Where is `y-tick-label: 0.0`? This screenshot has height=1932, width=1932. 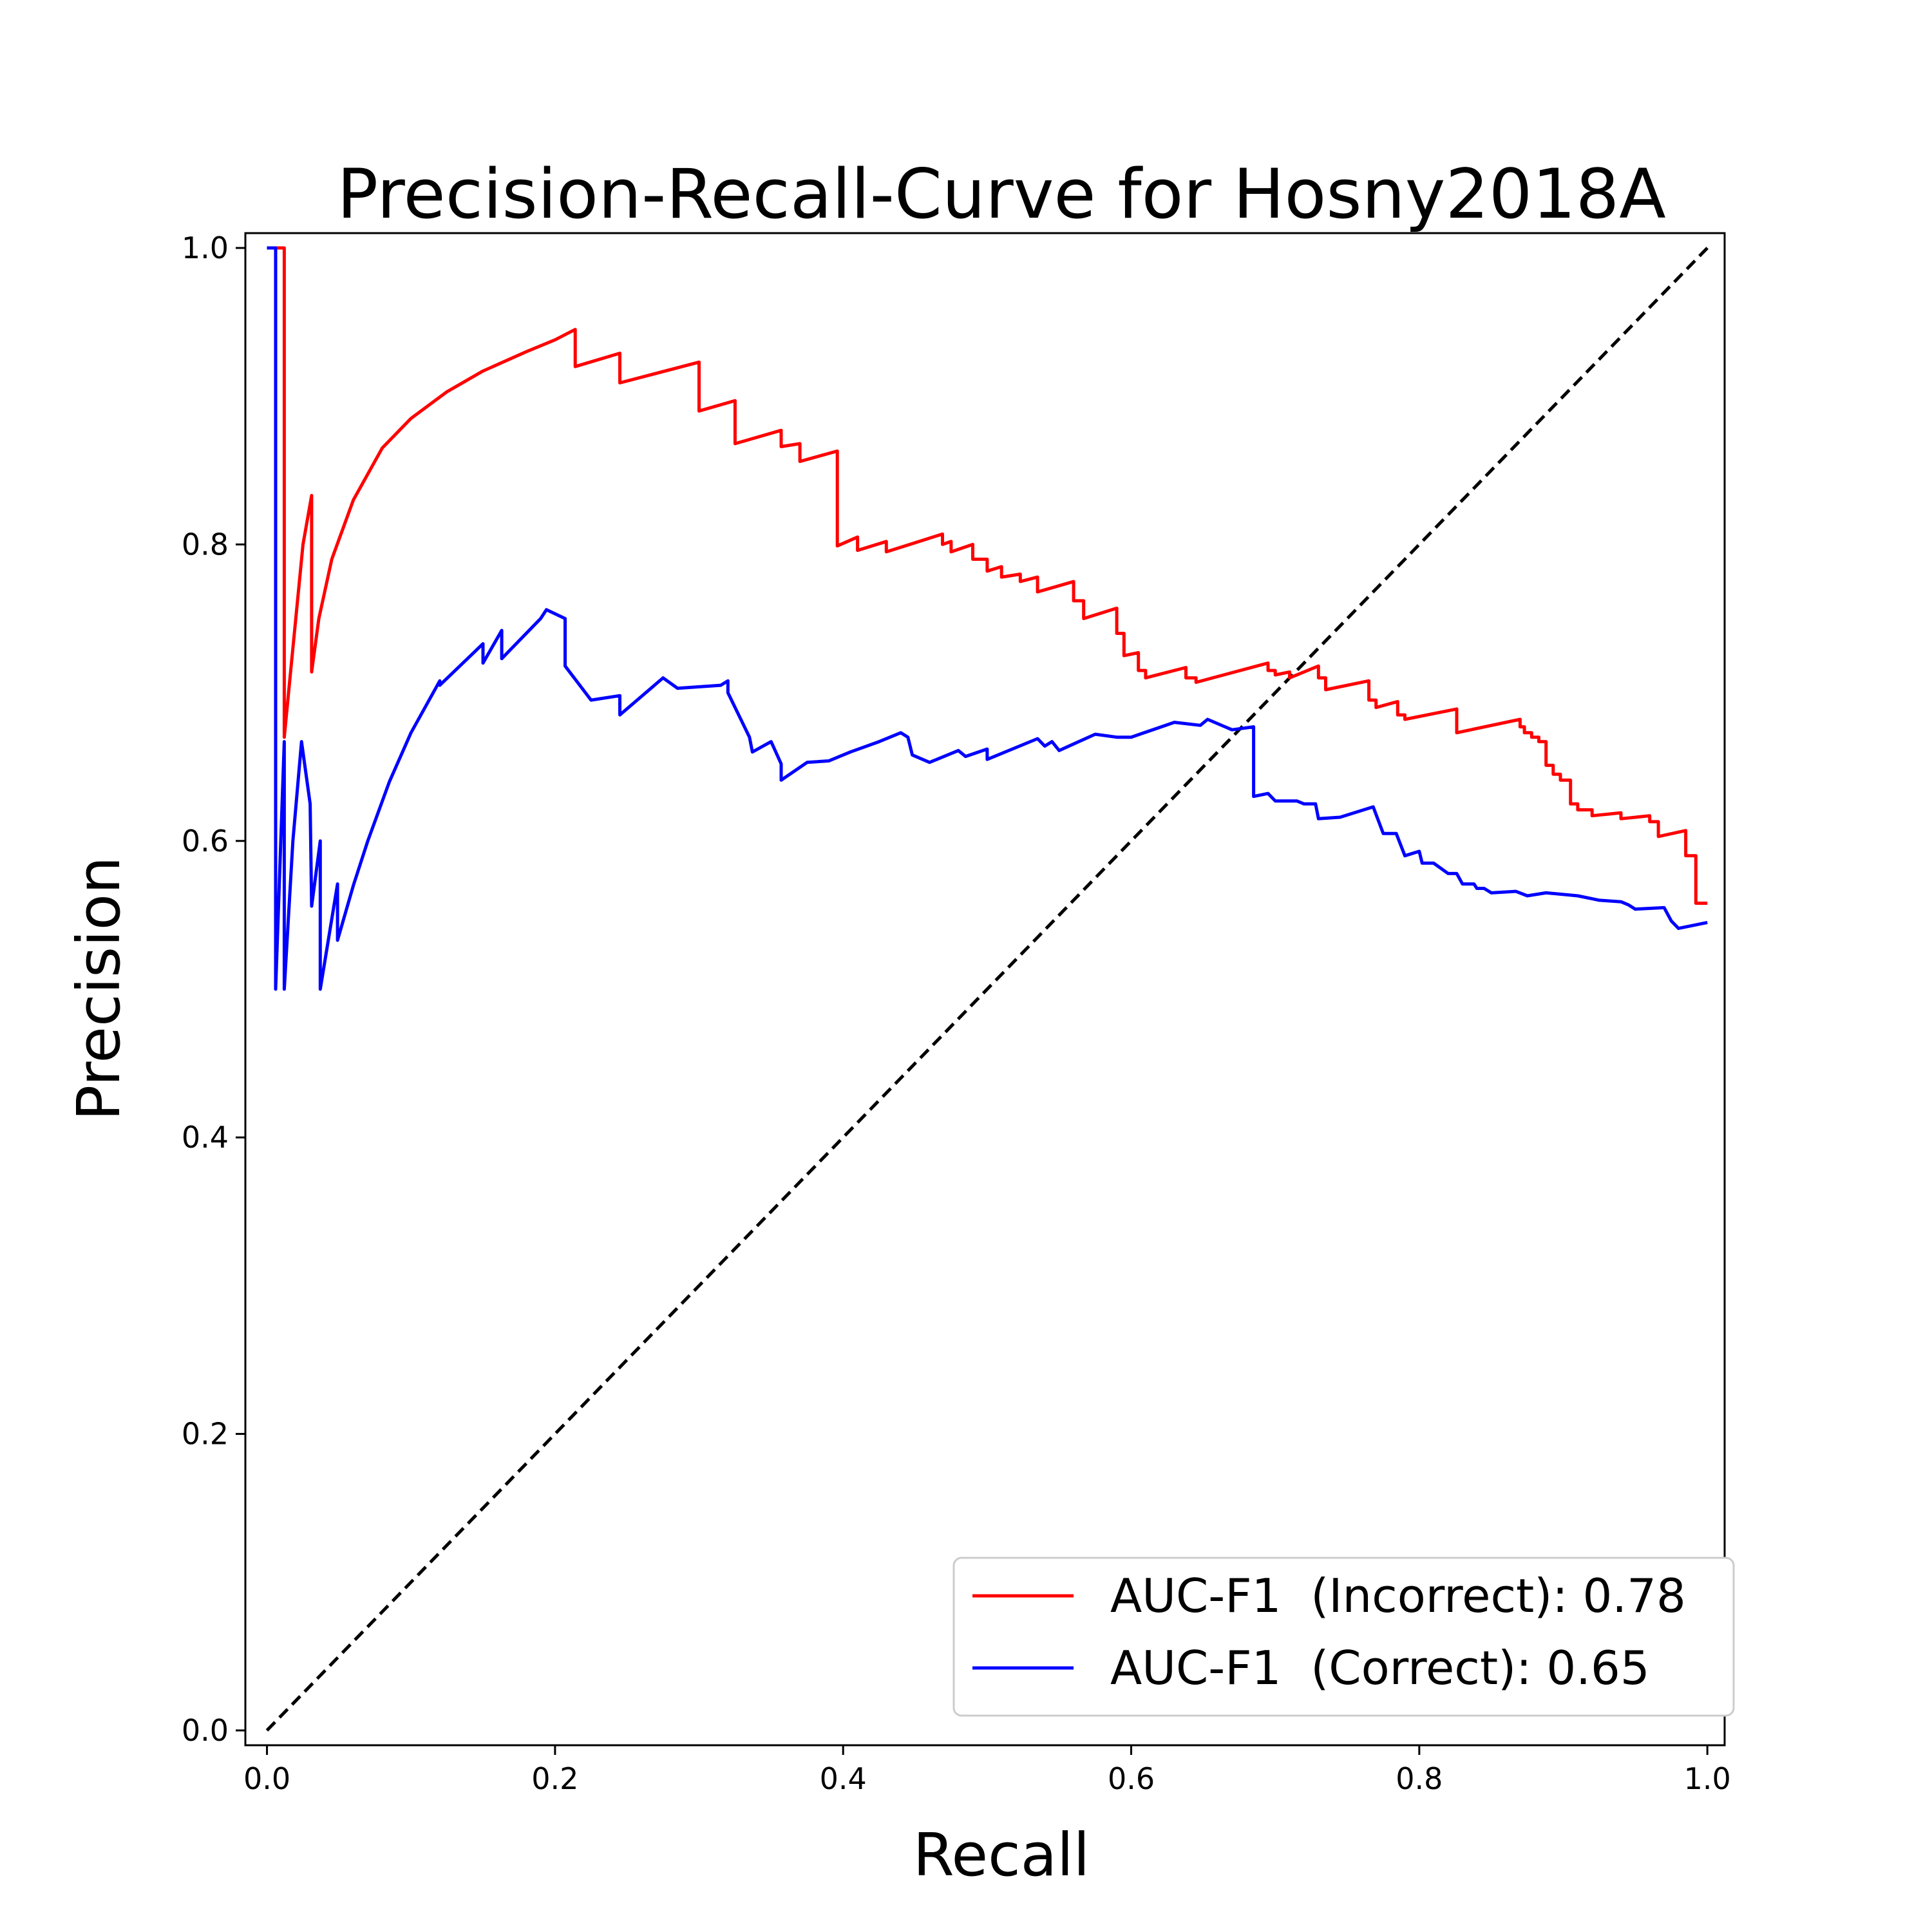 y-tick-label: 0.0 is located at coordinates (206, 1731).